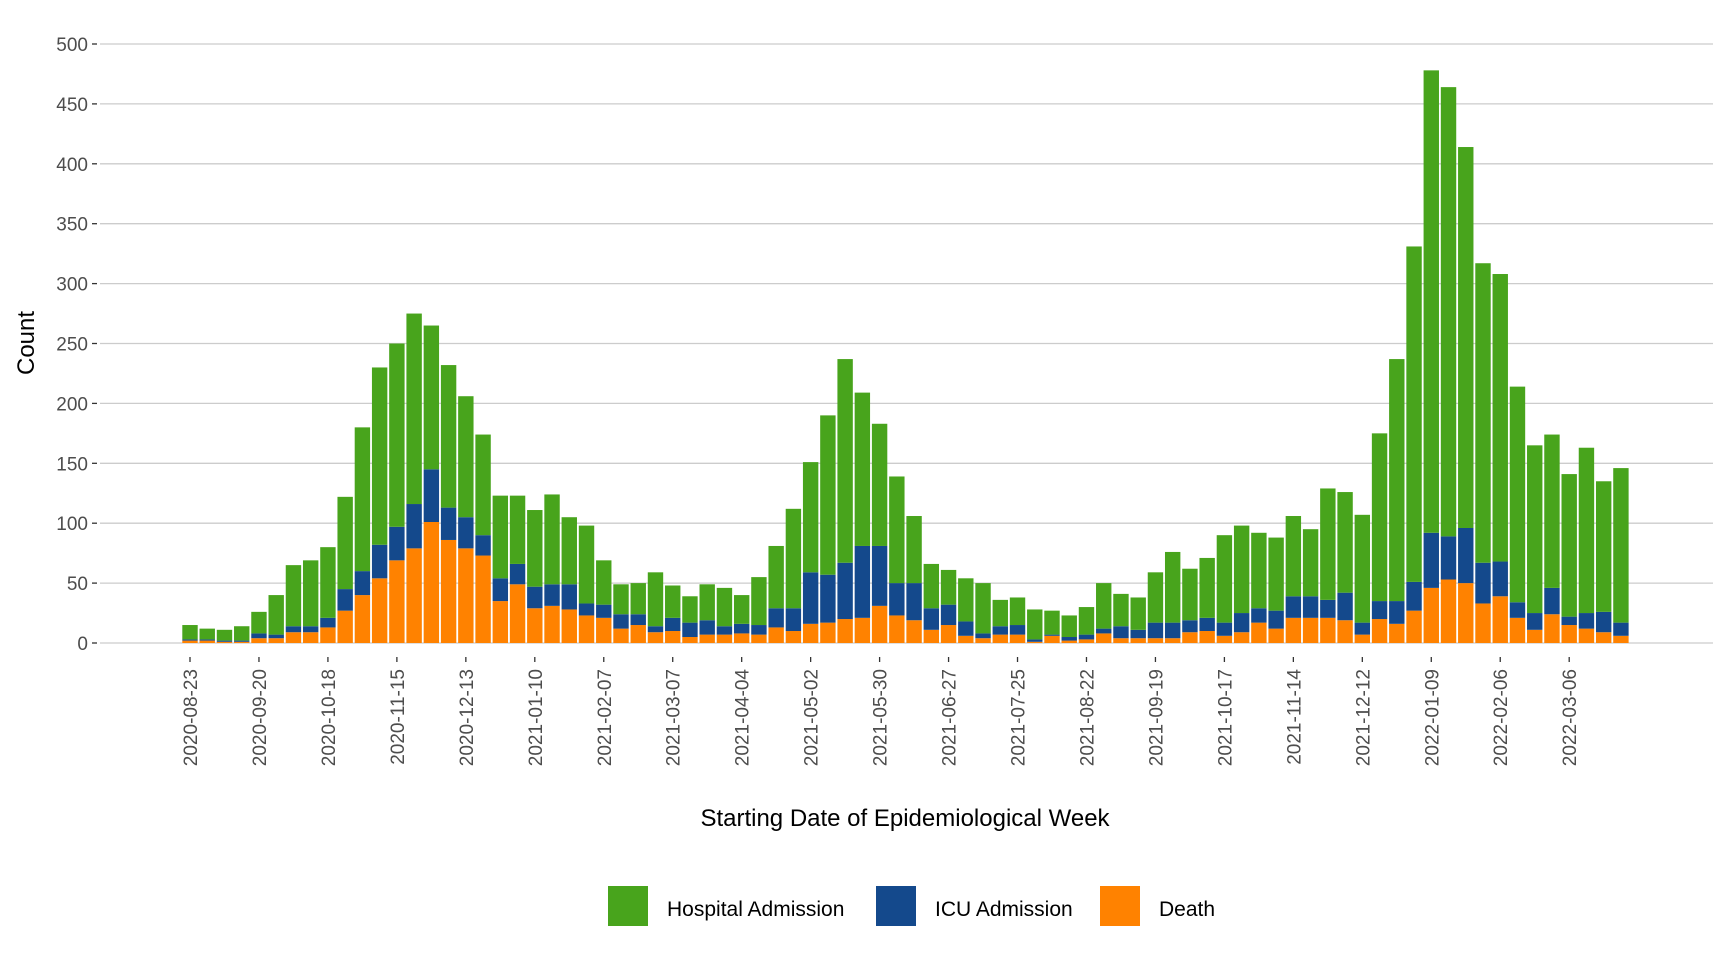 Image resolution: width=1728 pixels, height=965 pixels. What do you see at coordinates (72, 45) in the screenshot?
I see `y-tick-label: 500` at bounding box center [72, 45].